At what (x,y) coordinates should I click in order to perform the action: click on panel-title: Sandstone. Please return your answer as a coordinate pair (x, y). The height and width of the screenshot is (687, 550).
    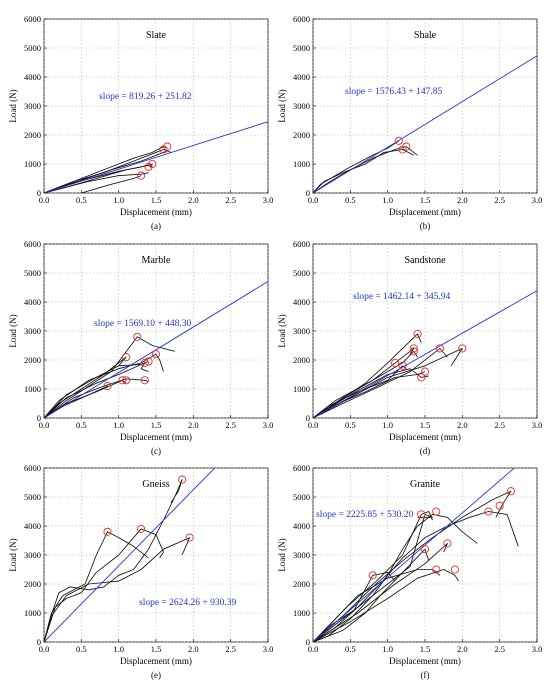
    Looking at the image, I should click on (425, 260).